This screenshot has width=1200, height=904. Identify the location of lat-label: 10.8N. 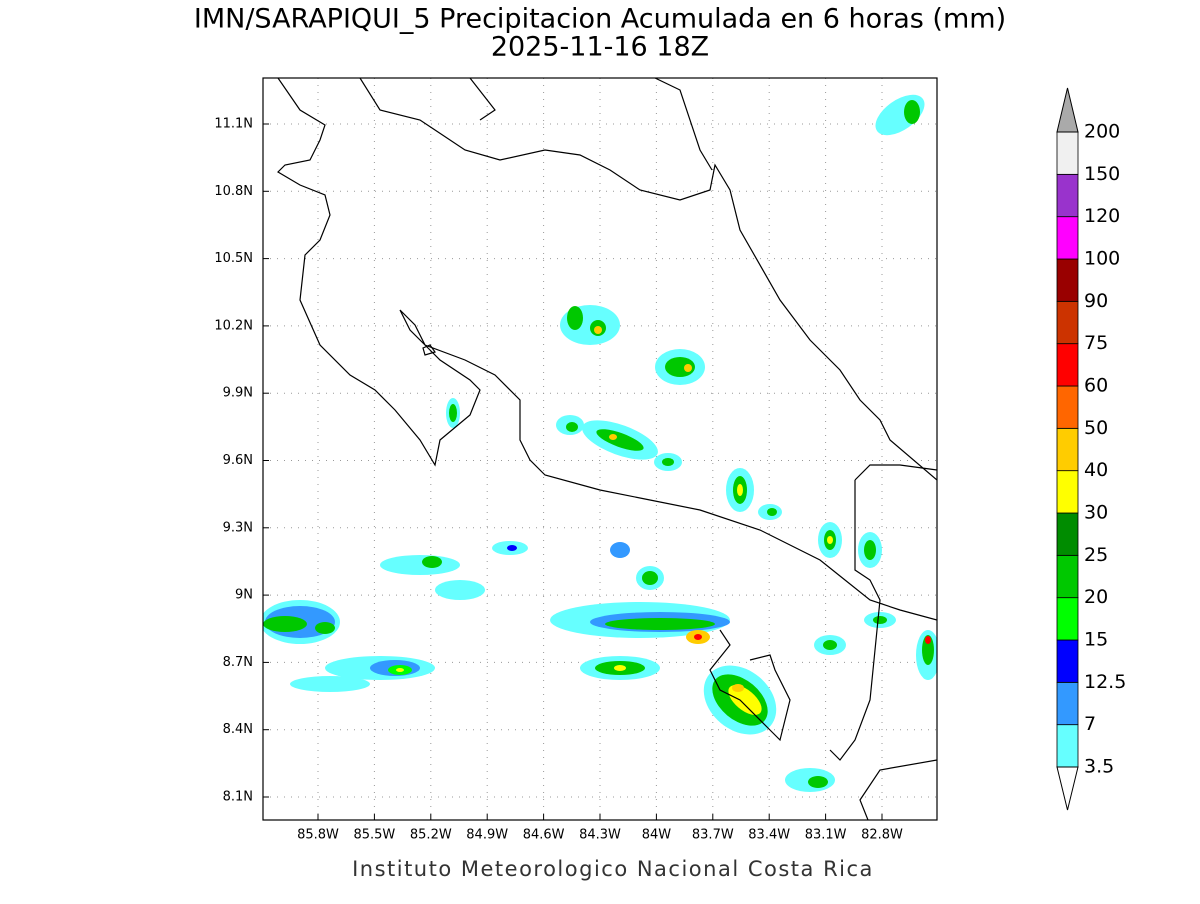
(233, 191).